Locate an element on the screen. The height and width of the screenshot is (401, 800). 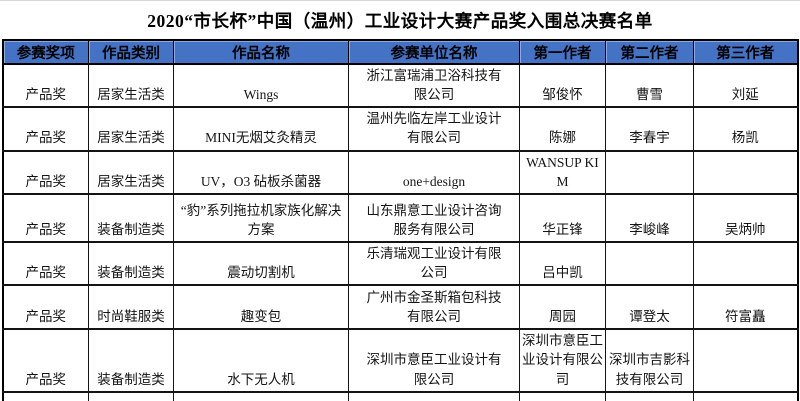
table-row: 产品奖 居家生活类 MINI无烟艾灸精灵 温州先临左岸工业设计有限公司 陈娜 李春宇 杨凯 is located at coordinates (400, 129).